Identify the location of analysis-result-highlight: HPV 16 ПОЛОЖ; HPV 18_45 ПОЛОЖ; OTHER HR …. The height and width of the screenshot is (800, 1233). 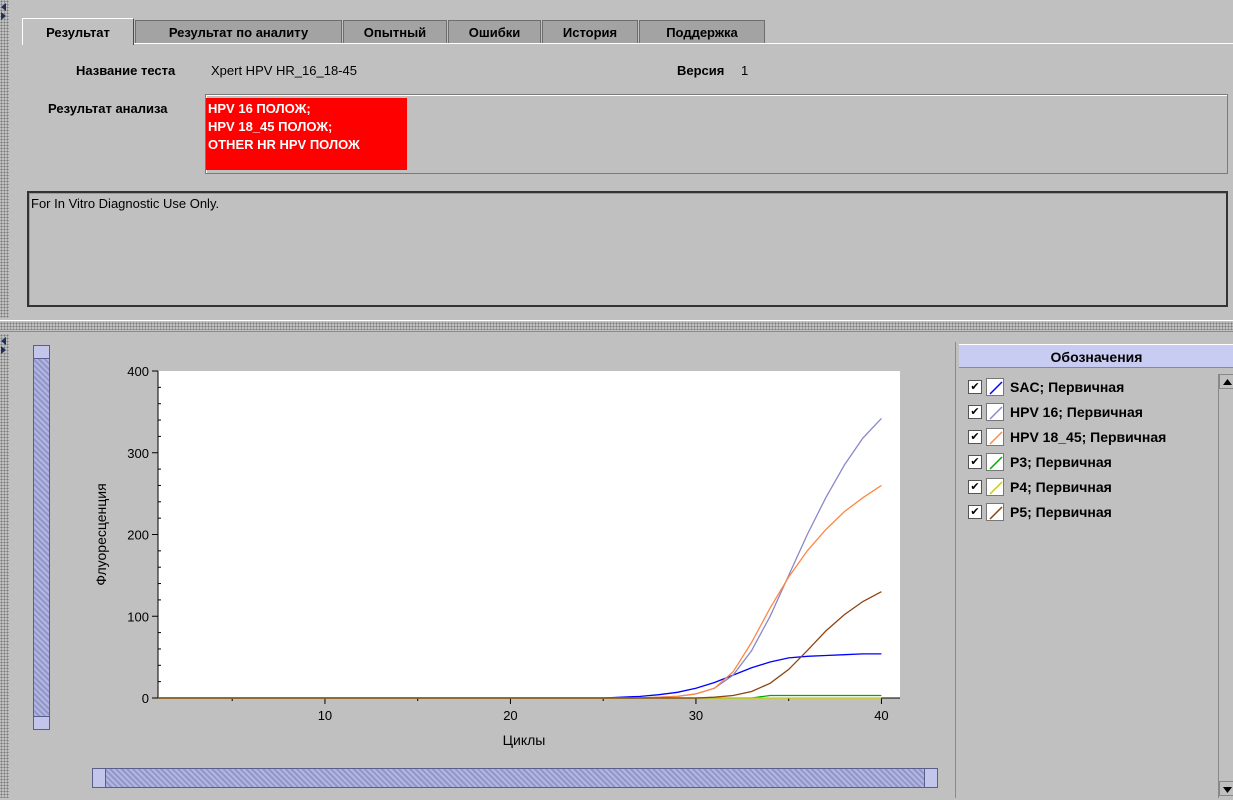
(306, 134).